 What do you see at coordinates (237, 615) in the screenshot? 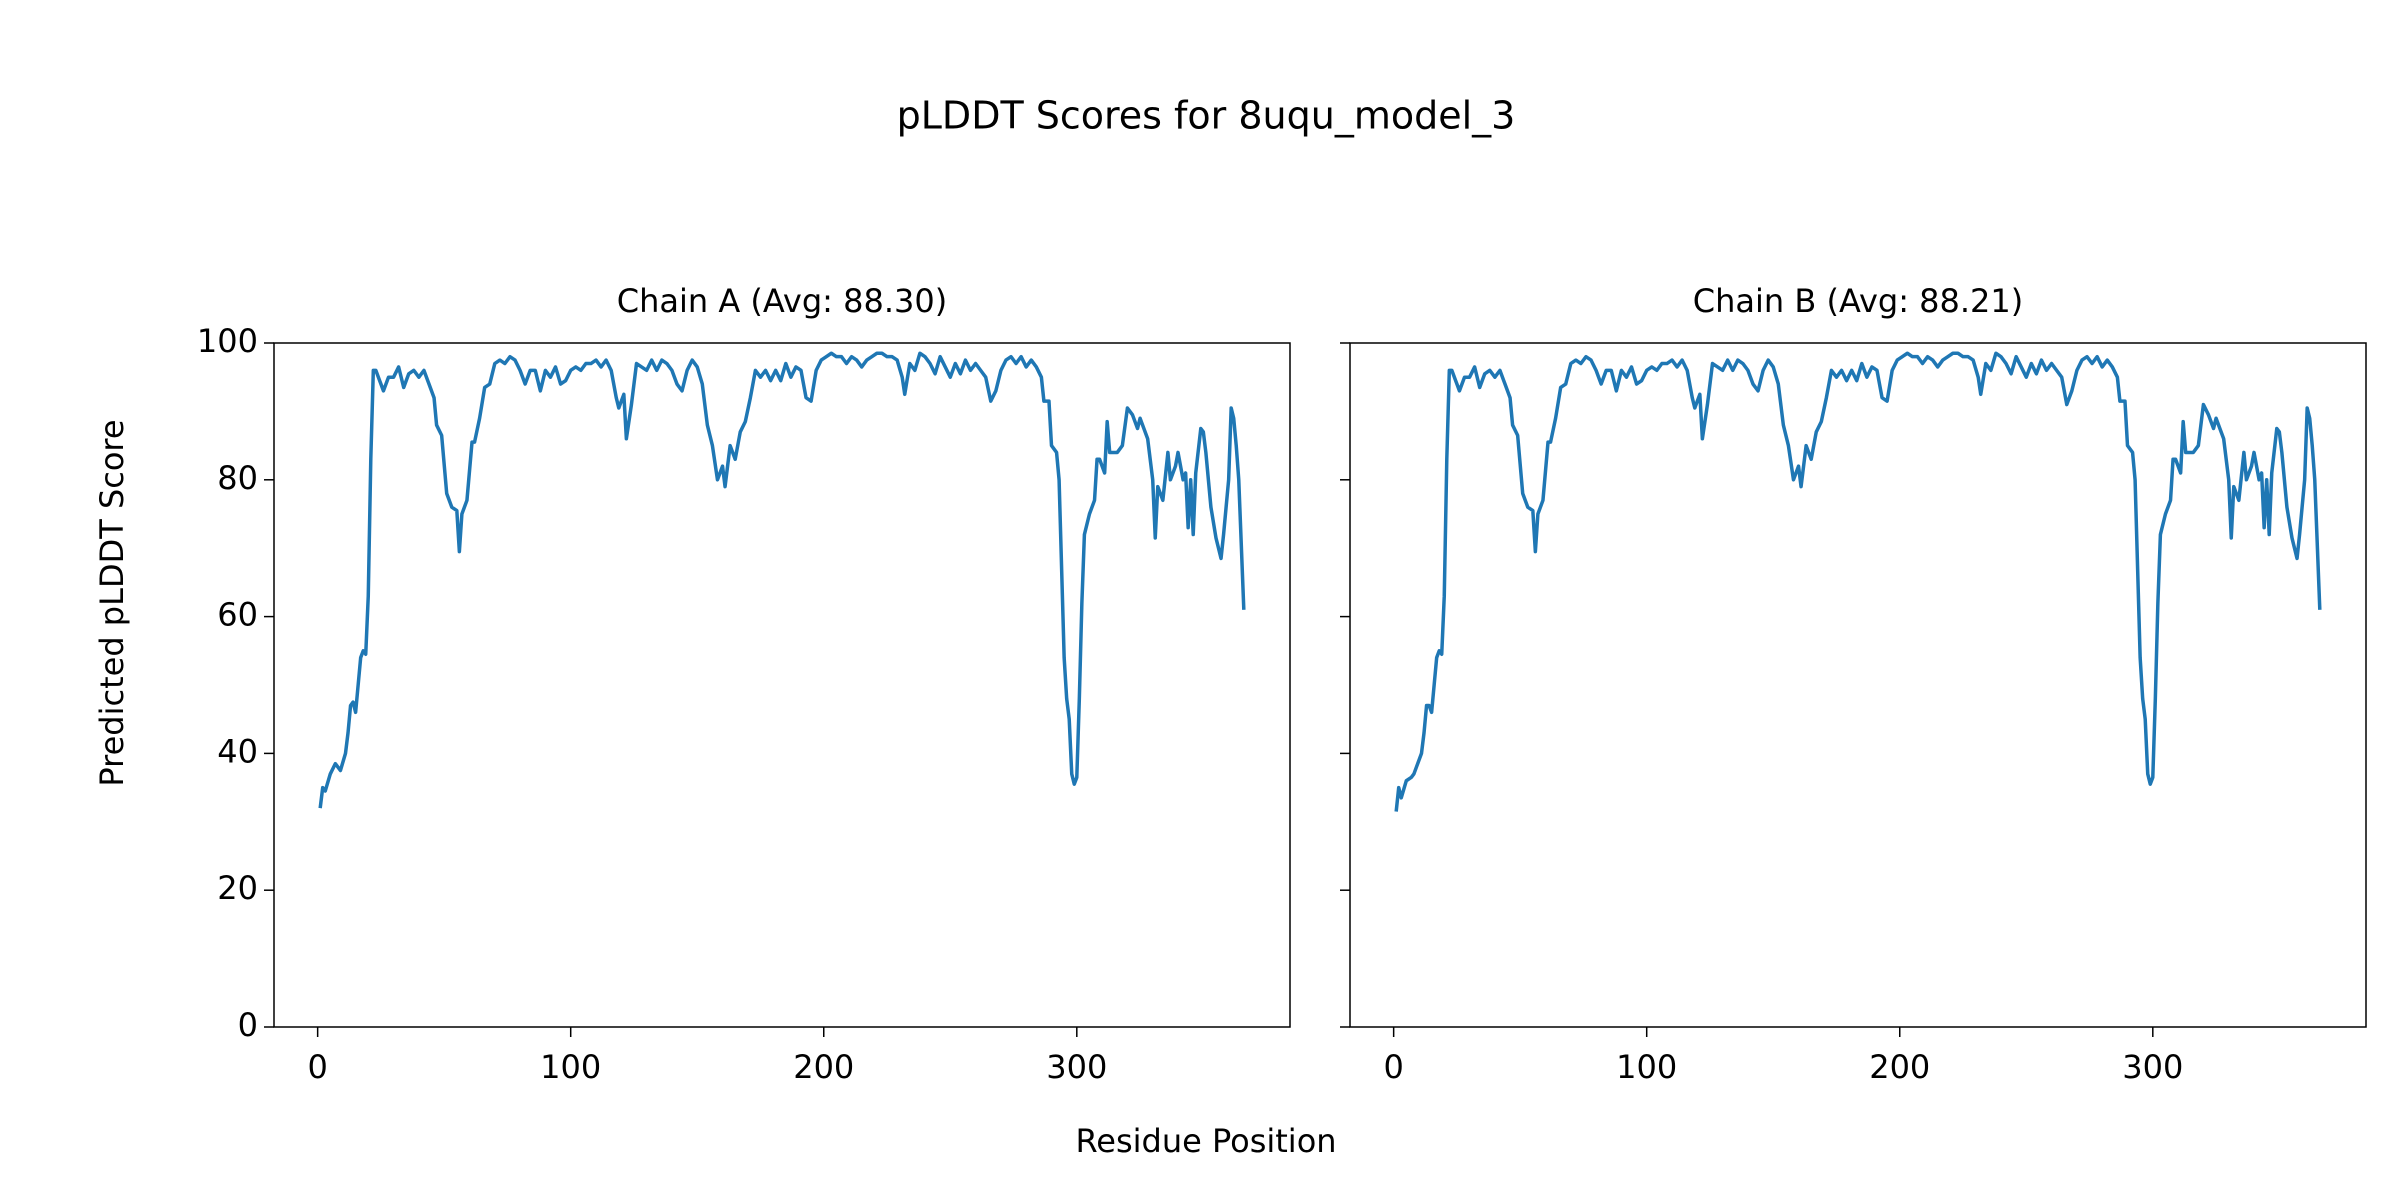
I see `y-tick-label: 60` at bounding box center [237, 615].